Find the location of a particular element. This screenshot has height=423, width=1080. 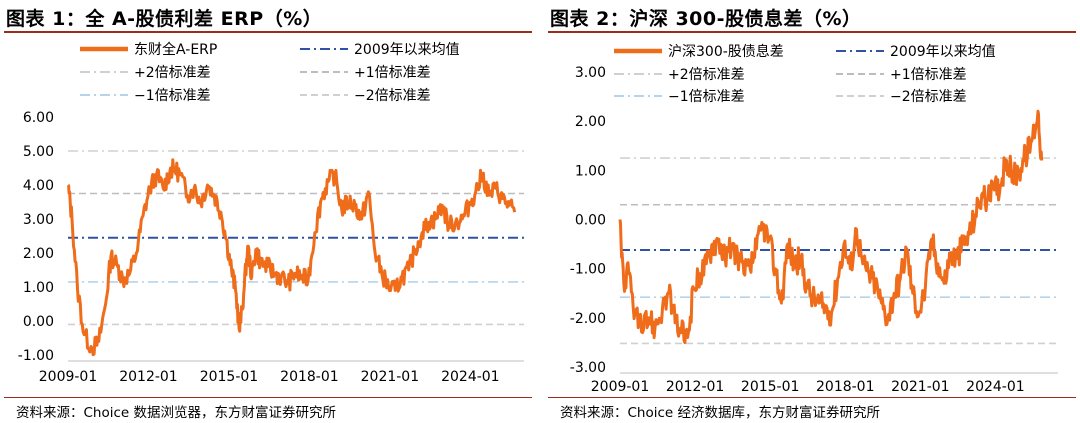

chart-source: 资料来源：Choice 经济数据库，东方财富证券研究所 is located at coordinates (720, 413).